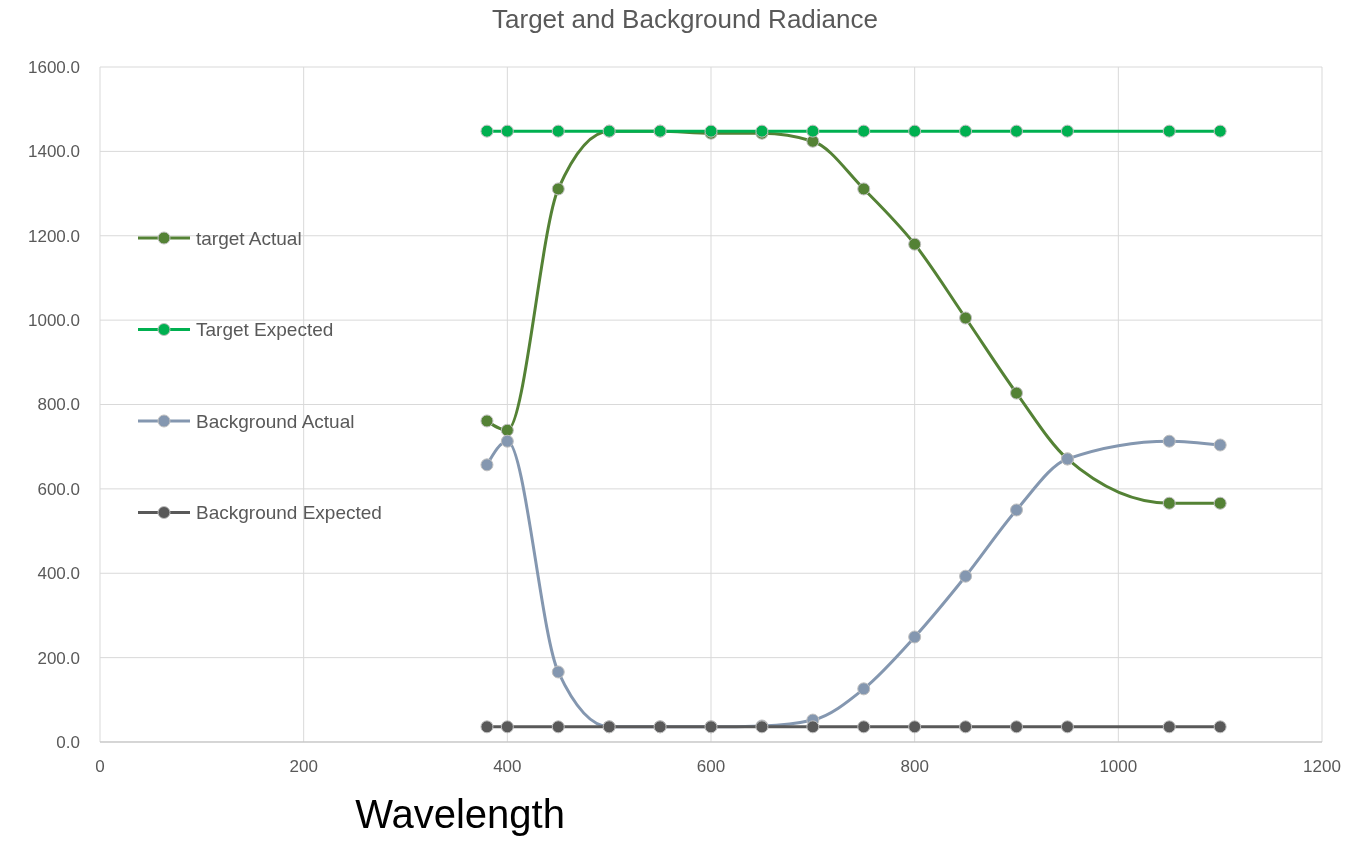 This screenshot has width=1350, height=843. Describe the element at coordinates (1322, 766) in the screenshot. I see `x-tick-label: 1200` at that location.